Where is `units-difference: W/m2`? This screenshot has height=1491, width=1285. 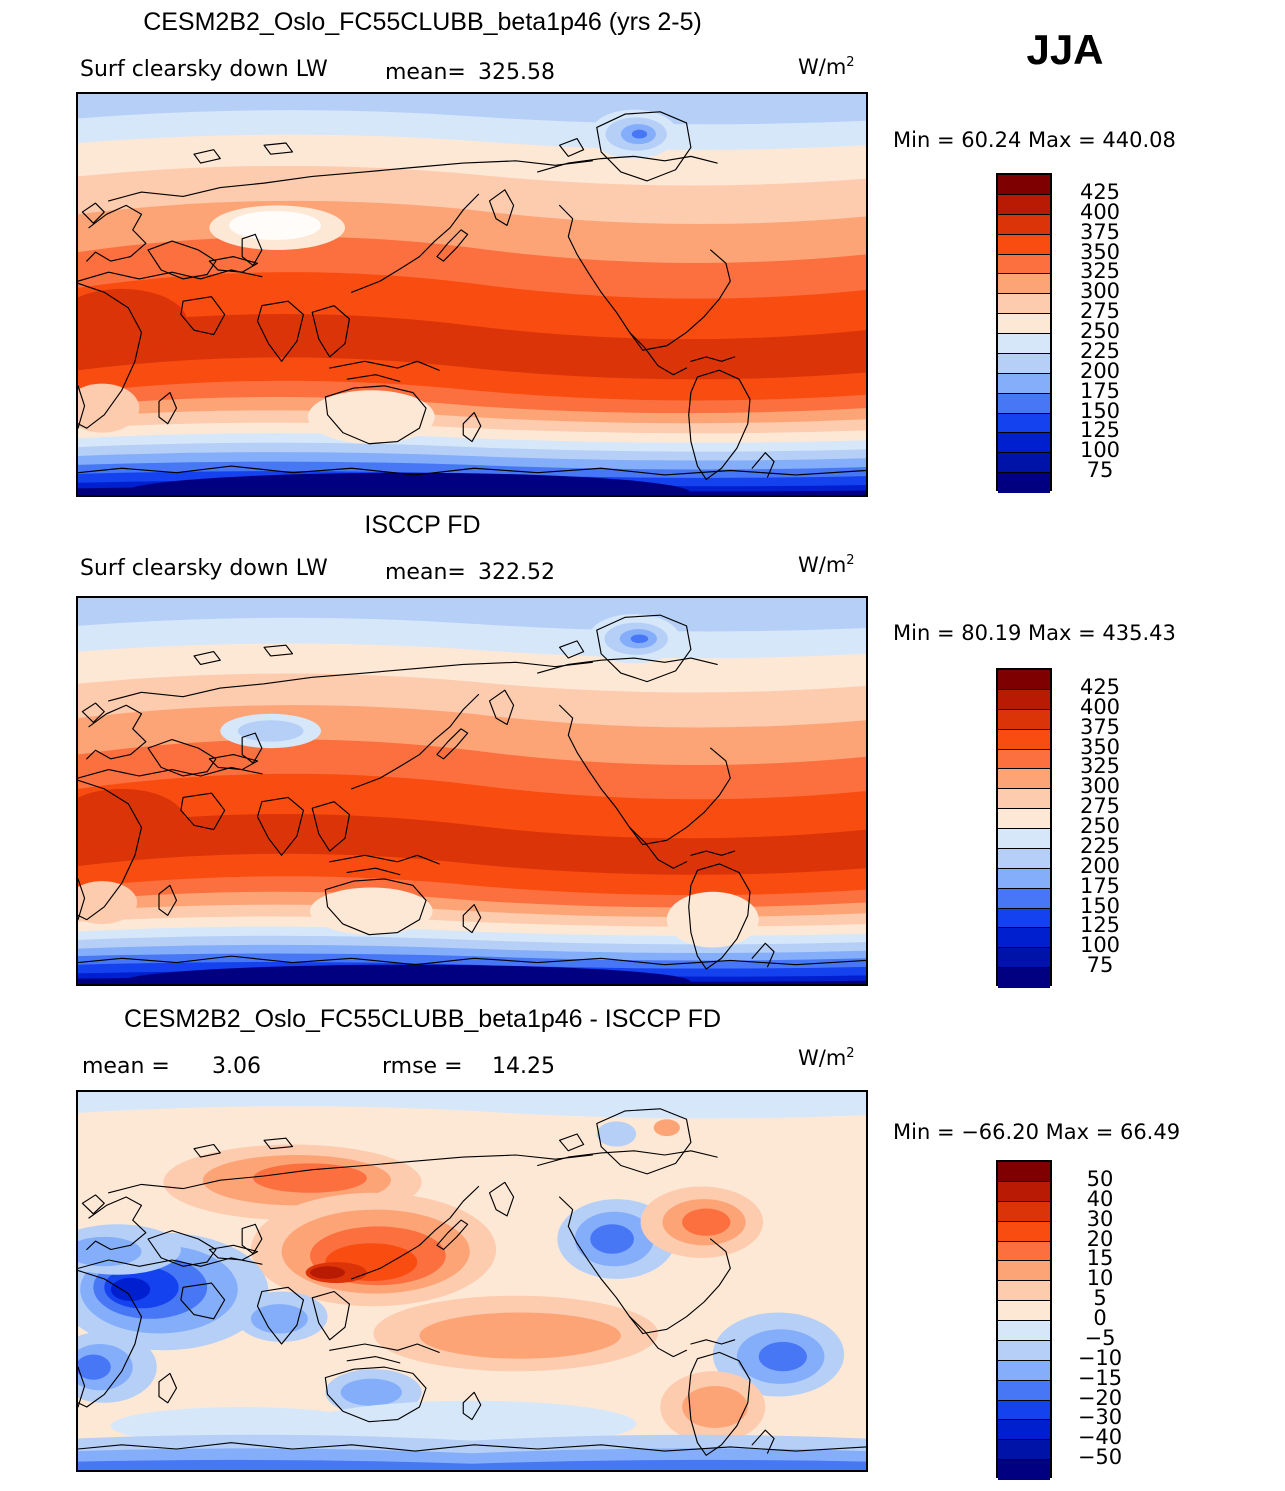 units-difference: W/m2 is located at coordinates (826, 1058).